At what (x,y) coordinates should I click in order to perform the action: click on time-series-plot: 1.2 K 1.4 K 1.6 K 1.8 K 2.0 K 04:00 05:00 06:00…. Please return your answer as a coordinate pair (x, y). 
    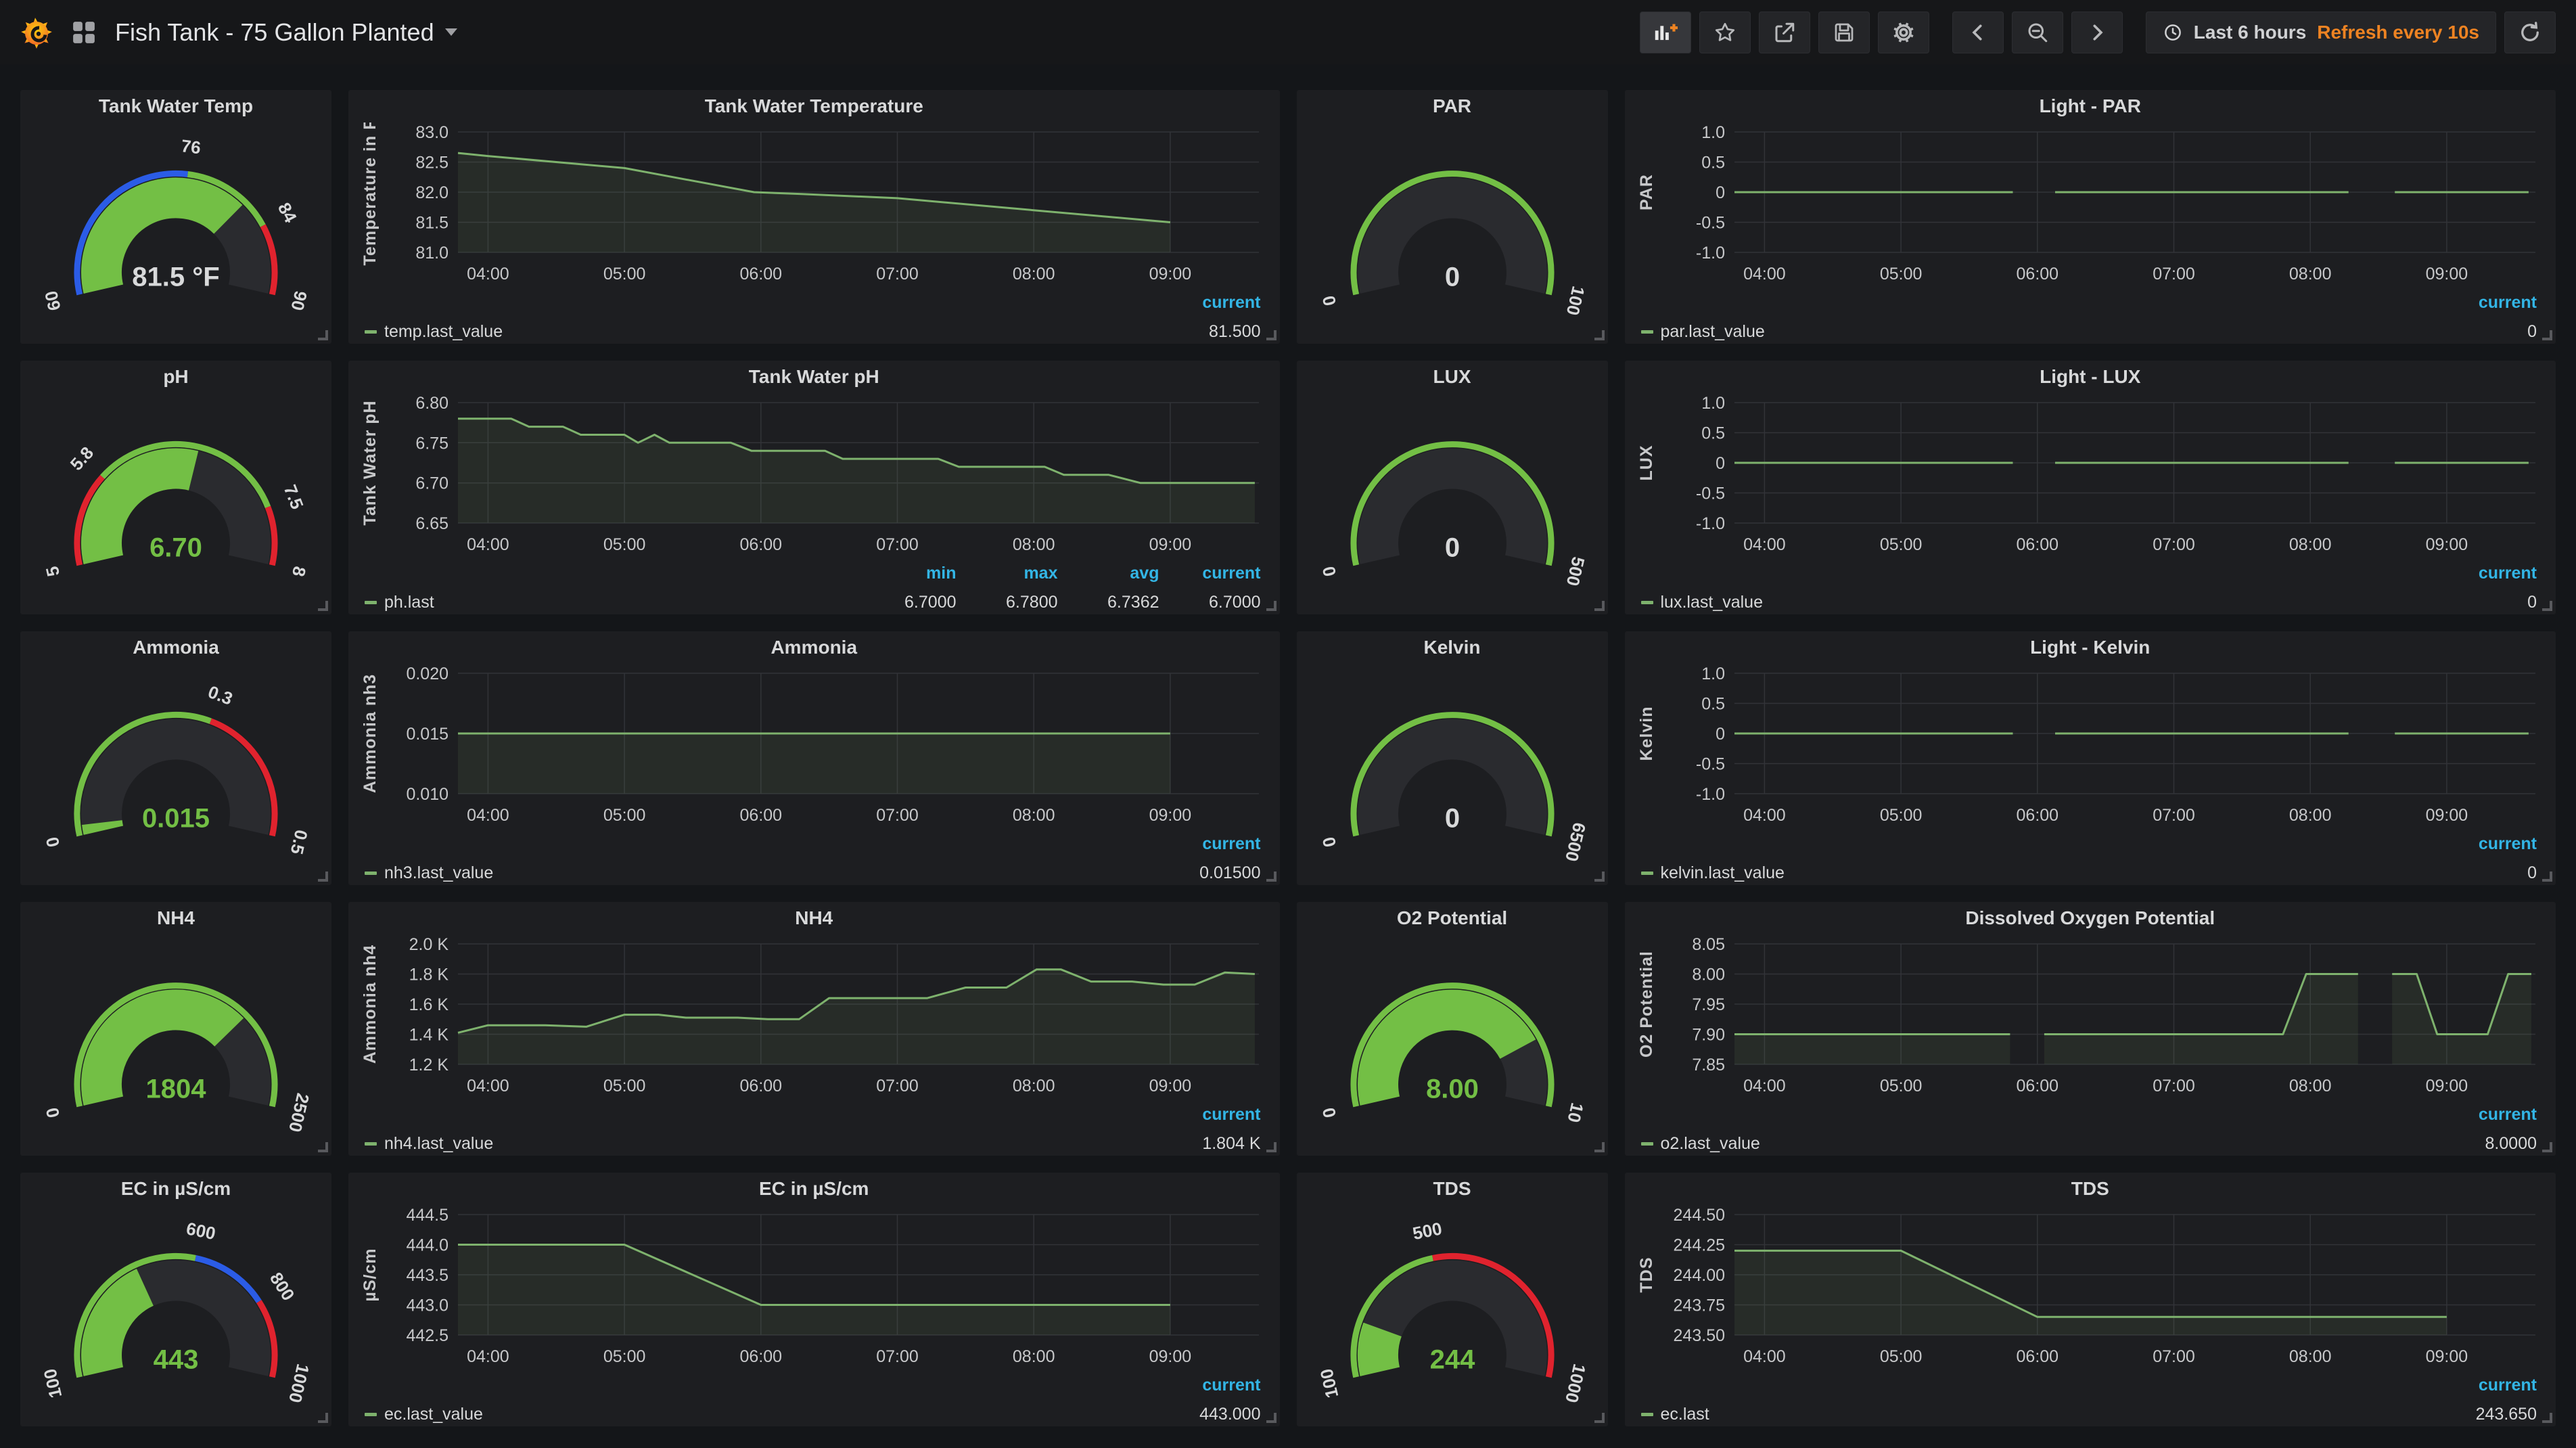
    Looking at the image, I should click on (813, 1020).